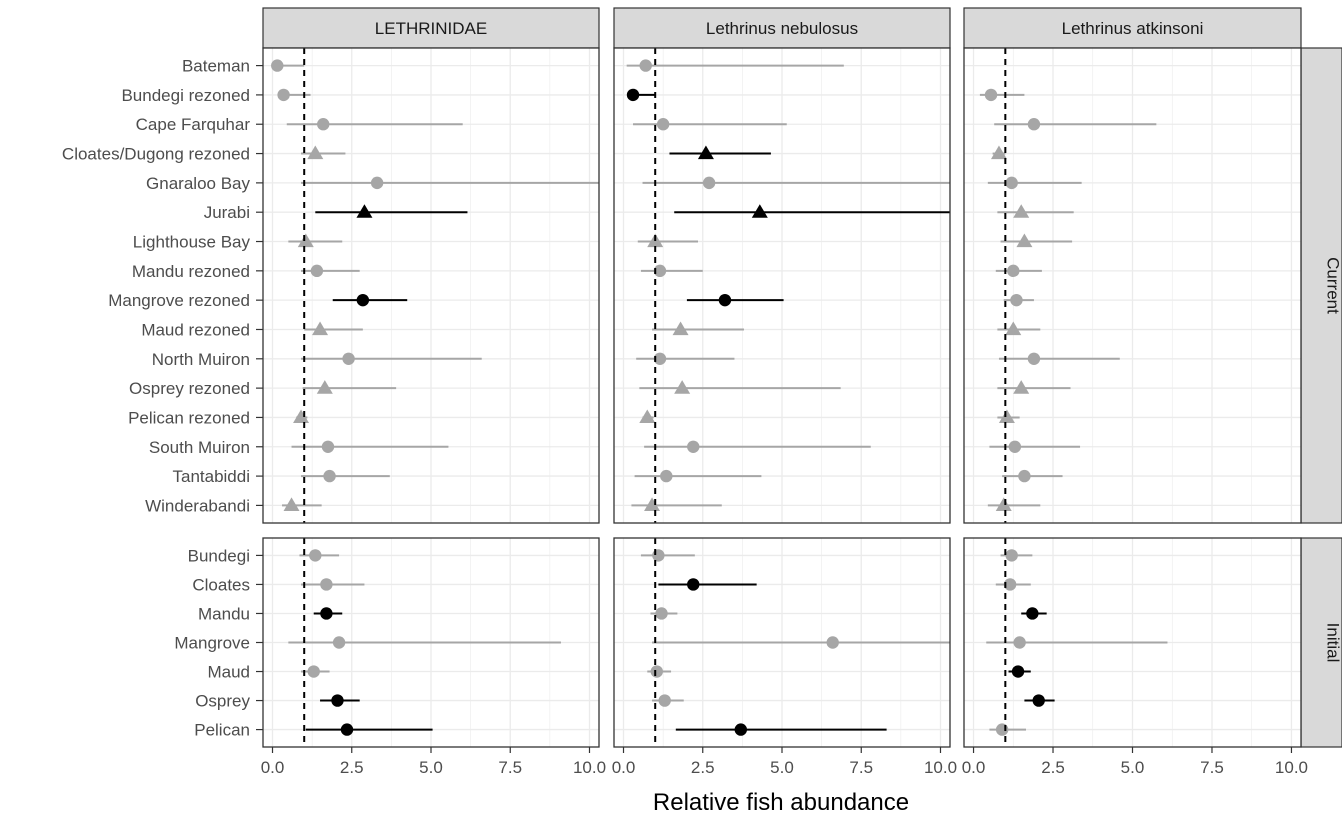  Describe the element at coordinates (782, 28) in the screenshot. I see `facet-strip-label-1: Lethrinus nebulosus` at that location.